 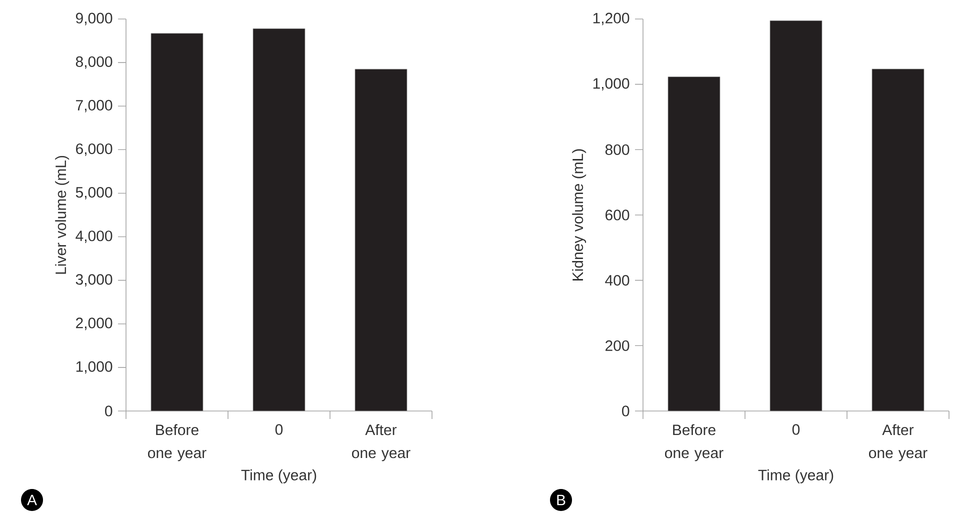 What do you see at coordinates (94, 106) in the screenshot?
I see `y-tick-label: 7,000` at bounding box center [94, 106].